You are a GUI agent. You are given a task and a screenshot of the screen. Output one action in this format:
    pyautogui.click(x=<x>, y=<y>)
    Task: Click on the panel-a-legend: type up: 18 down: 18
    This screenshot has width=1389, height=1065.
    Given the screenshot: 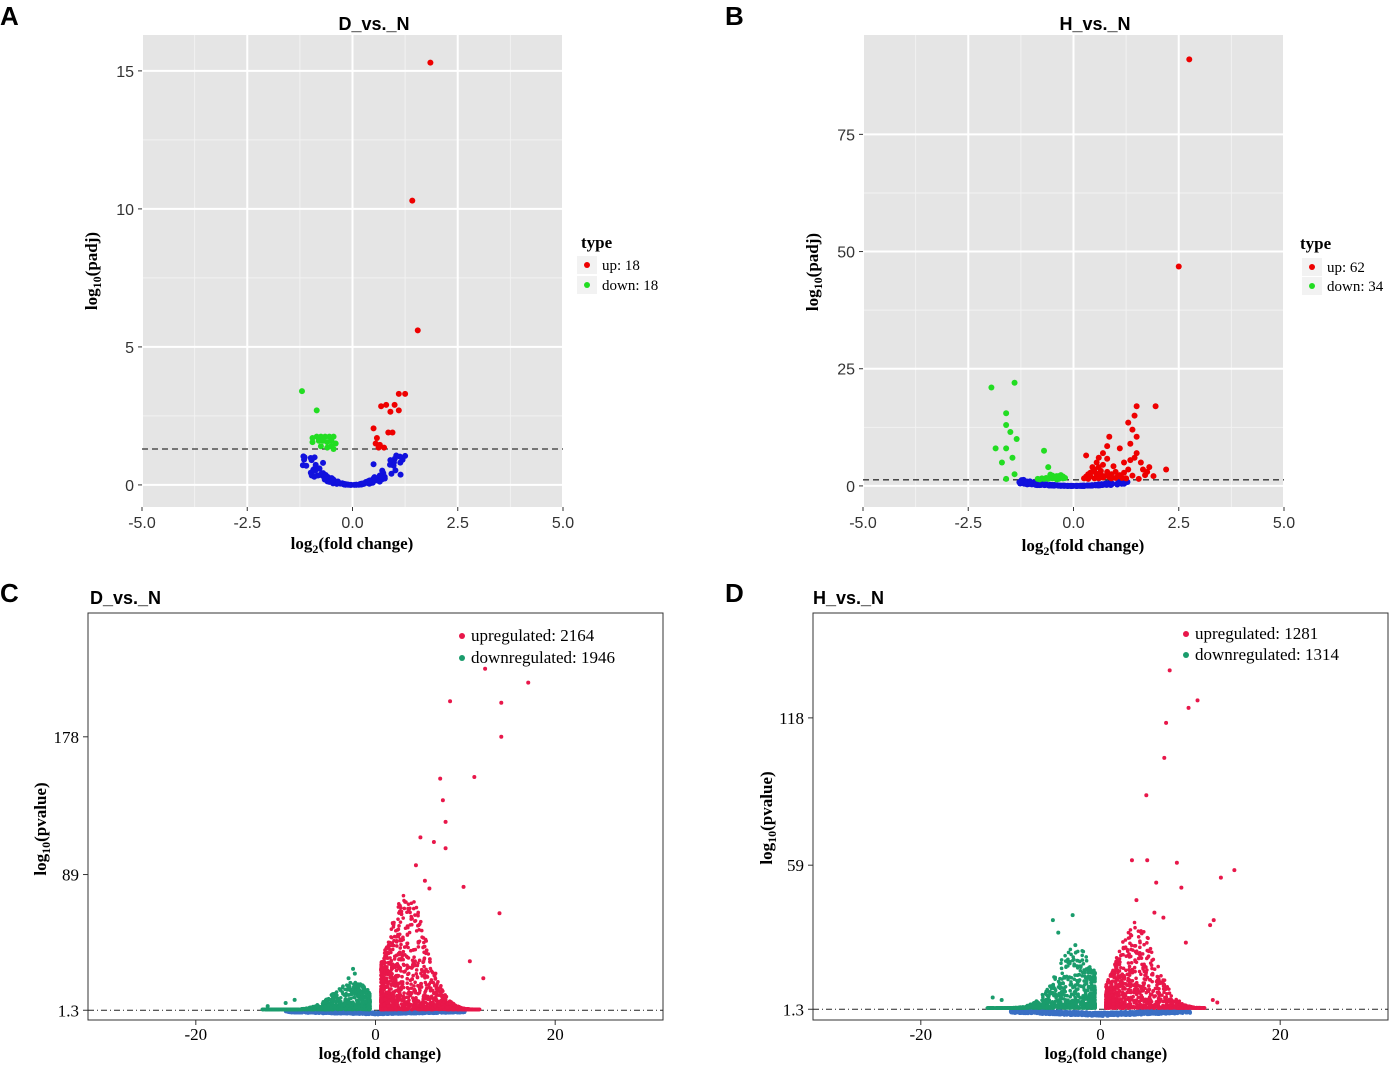 What is the action you would take?
    pyautogui.click(x=617, y=263)
    